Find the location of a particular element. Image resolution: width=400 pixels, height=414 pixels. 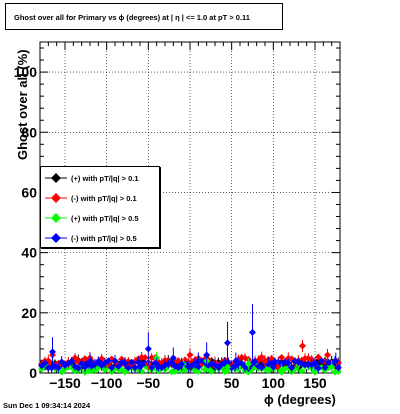

x-axis-label: ϕ (degrees) is located at coordinates (300, 399).